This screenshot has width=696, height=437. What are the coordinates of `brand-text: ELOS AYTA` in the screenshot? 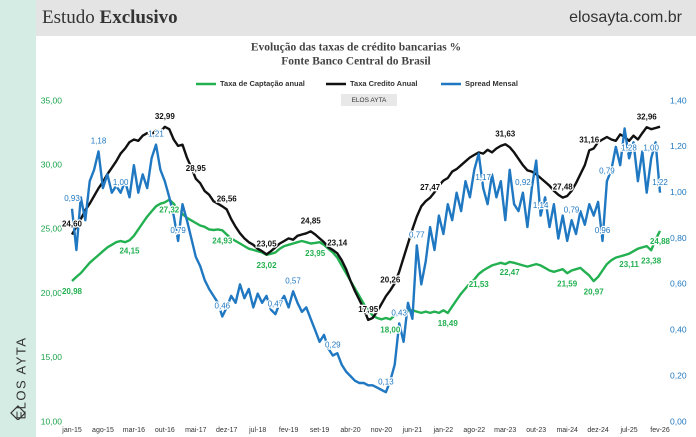 It's located at (20, 377).